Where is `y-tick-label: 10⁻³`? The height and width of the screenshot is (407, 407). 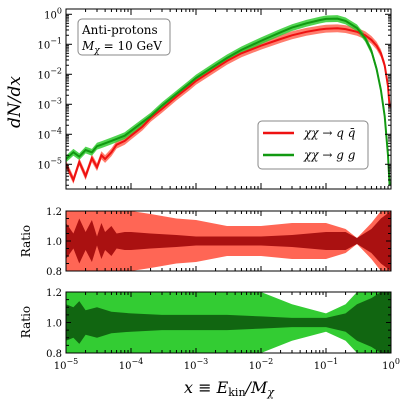
y-tick-label: 10⁻³ is located at coordinates (49, 103).